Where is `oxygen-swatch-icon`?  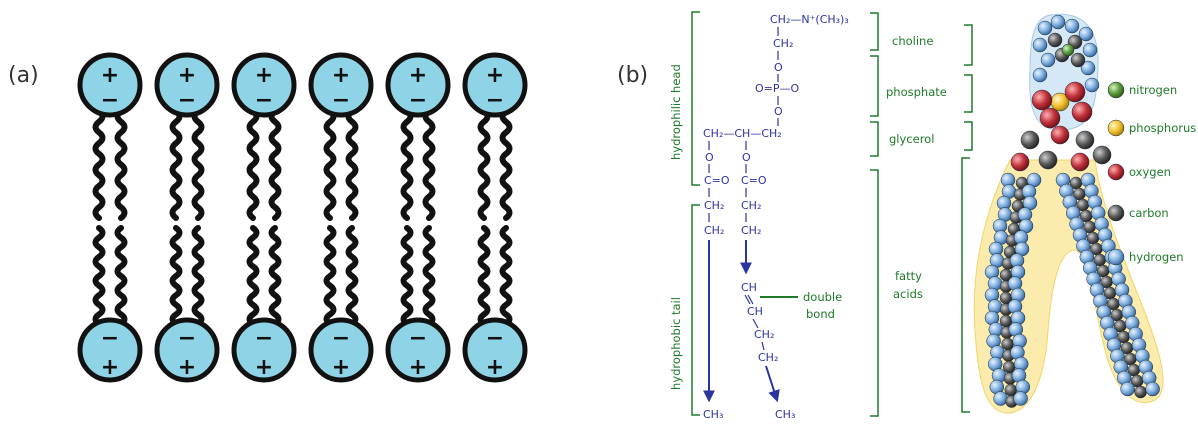 oxygen-swatch-icon is located at coordinates (1116, 172).